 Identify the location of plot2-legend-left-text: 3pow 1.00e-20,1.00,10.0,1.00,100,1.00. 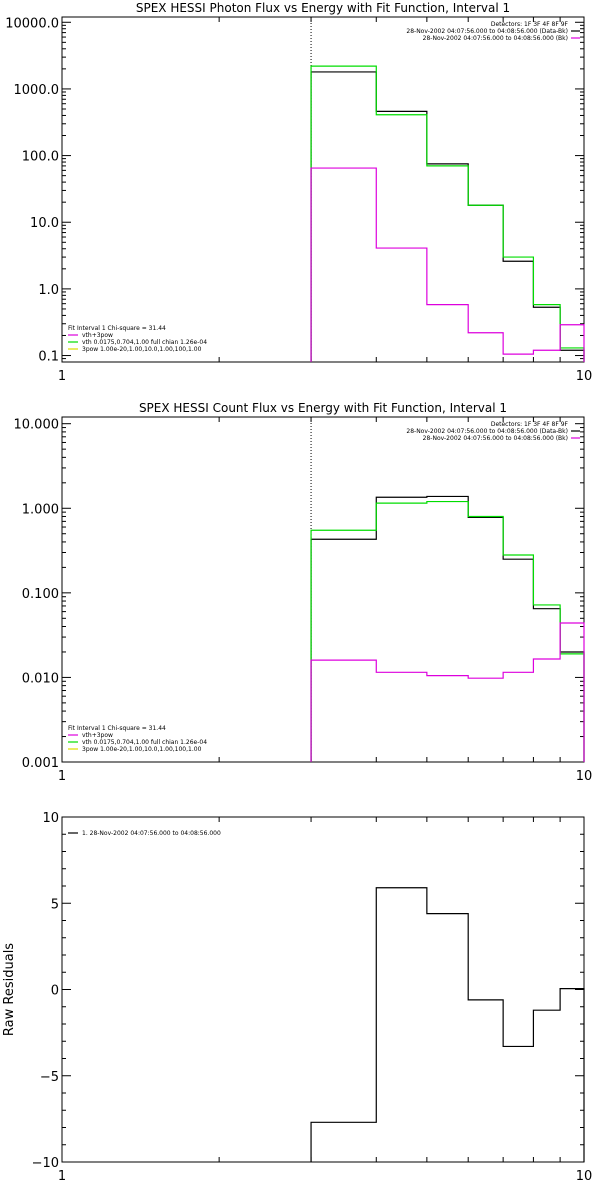
(142, 749).